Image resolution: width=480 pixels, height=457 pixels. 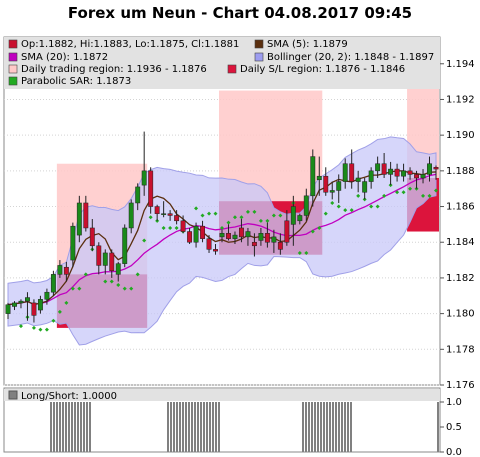 What do you see at coordinates (460, 135) in the screenshot?
I see `y-tick-label: 1.190` at bounding box center [460, 135].